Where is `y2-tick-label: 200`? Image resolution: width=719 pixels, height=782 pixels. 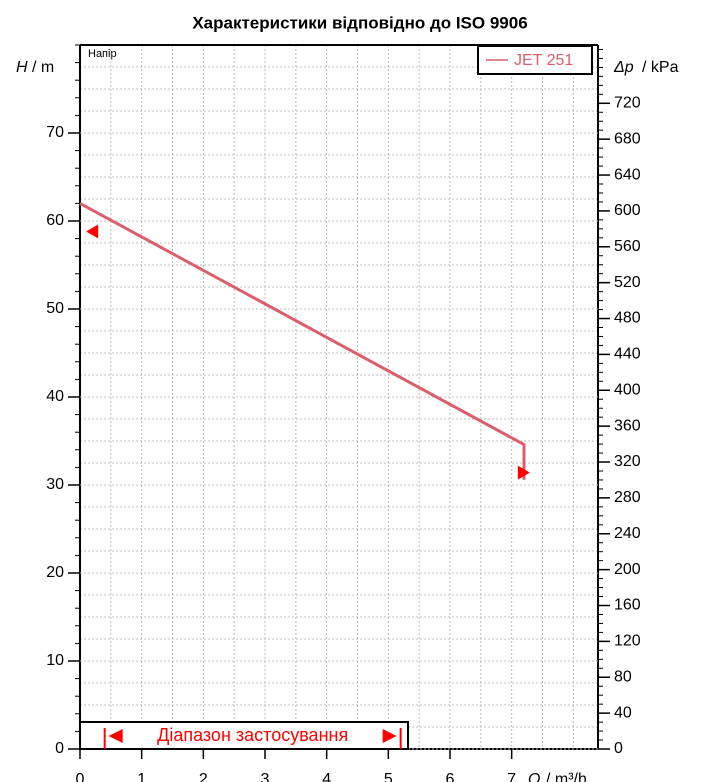 y2-tick-label: 200 is located at coordinates (627, 569).